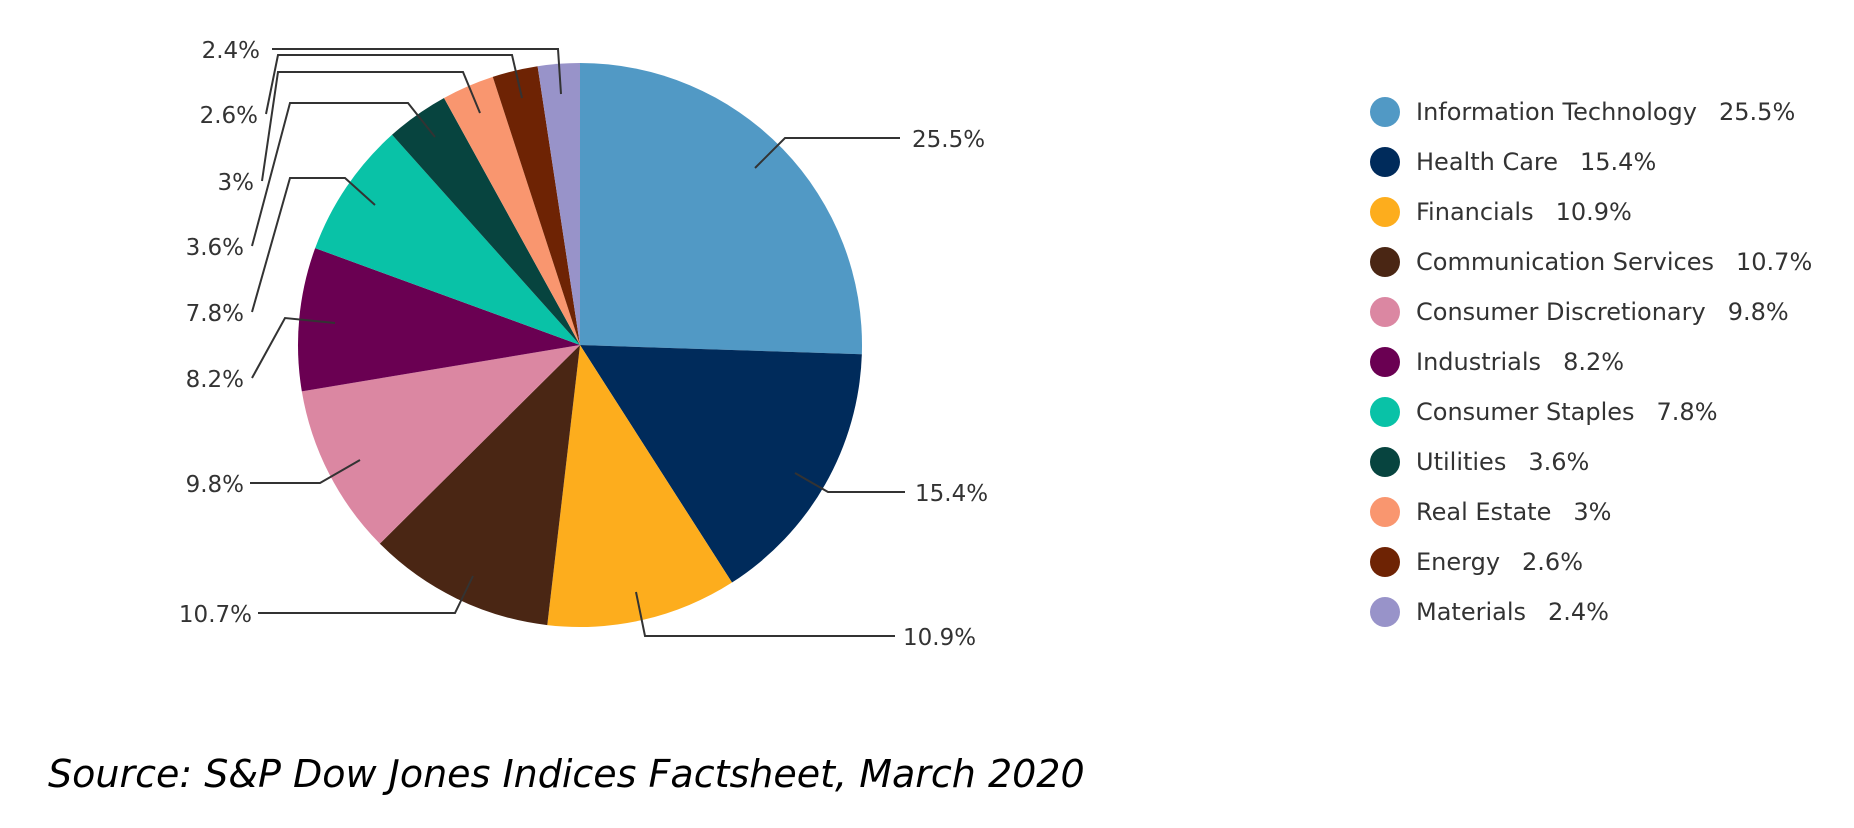  What do you see at coordinates (440, 444) in the screenshot?
I see `pie-slice-consumer-discretionary` at bounding box center [440, 444].